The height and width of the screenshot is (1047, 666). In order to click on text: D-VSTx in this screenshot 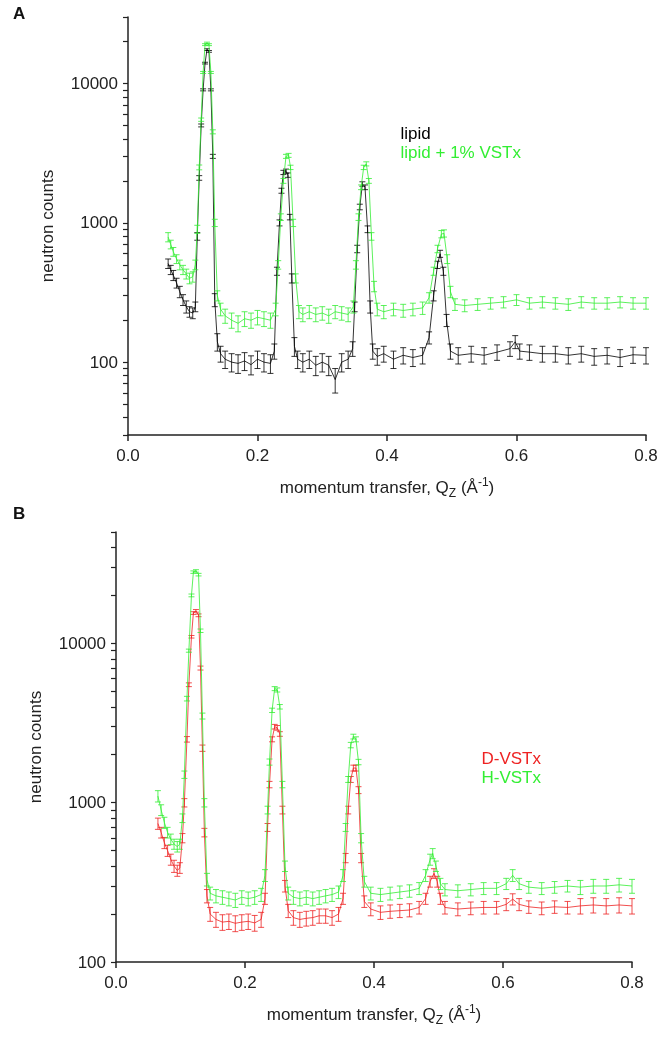, I will do `click(511, 758)`.